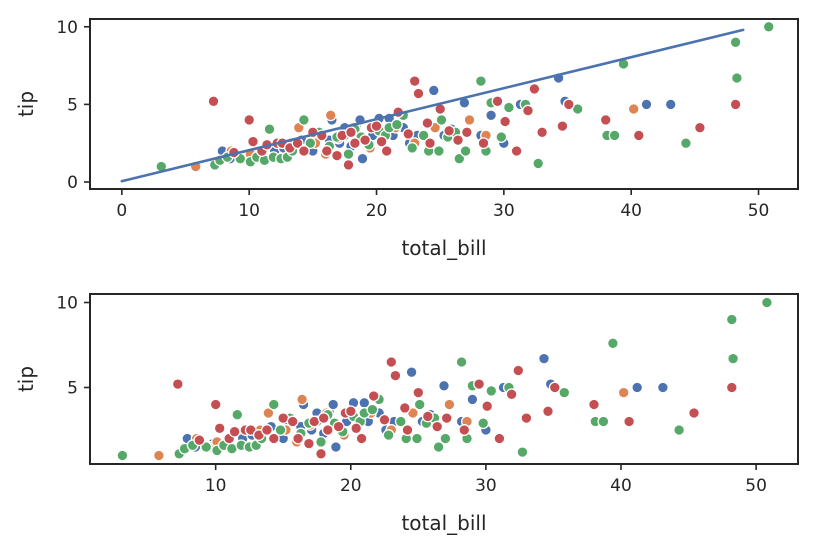  Describe the element at coordinates (26, 379) in the screenshot. I see `y-axis-label-bottom: tip` at that location.